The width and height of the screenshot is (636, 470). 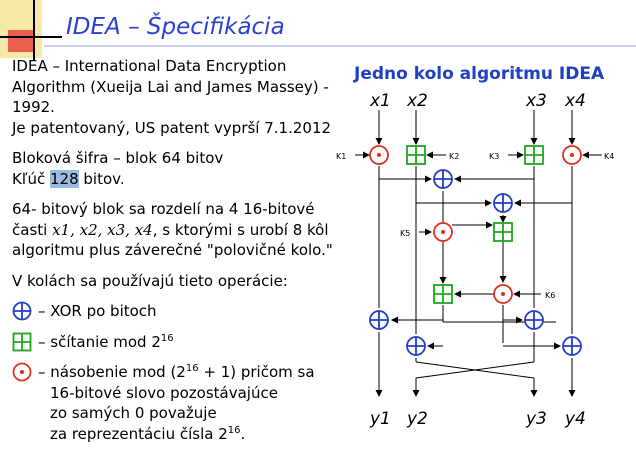 I want to click on output-label-y2: y2, so click(x=417, y=419).